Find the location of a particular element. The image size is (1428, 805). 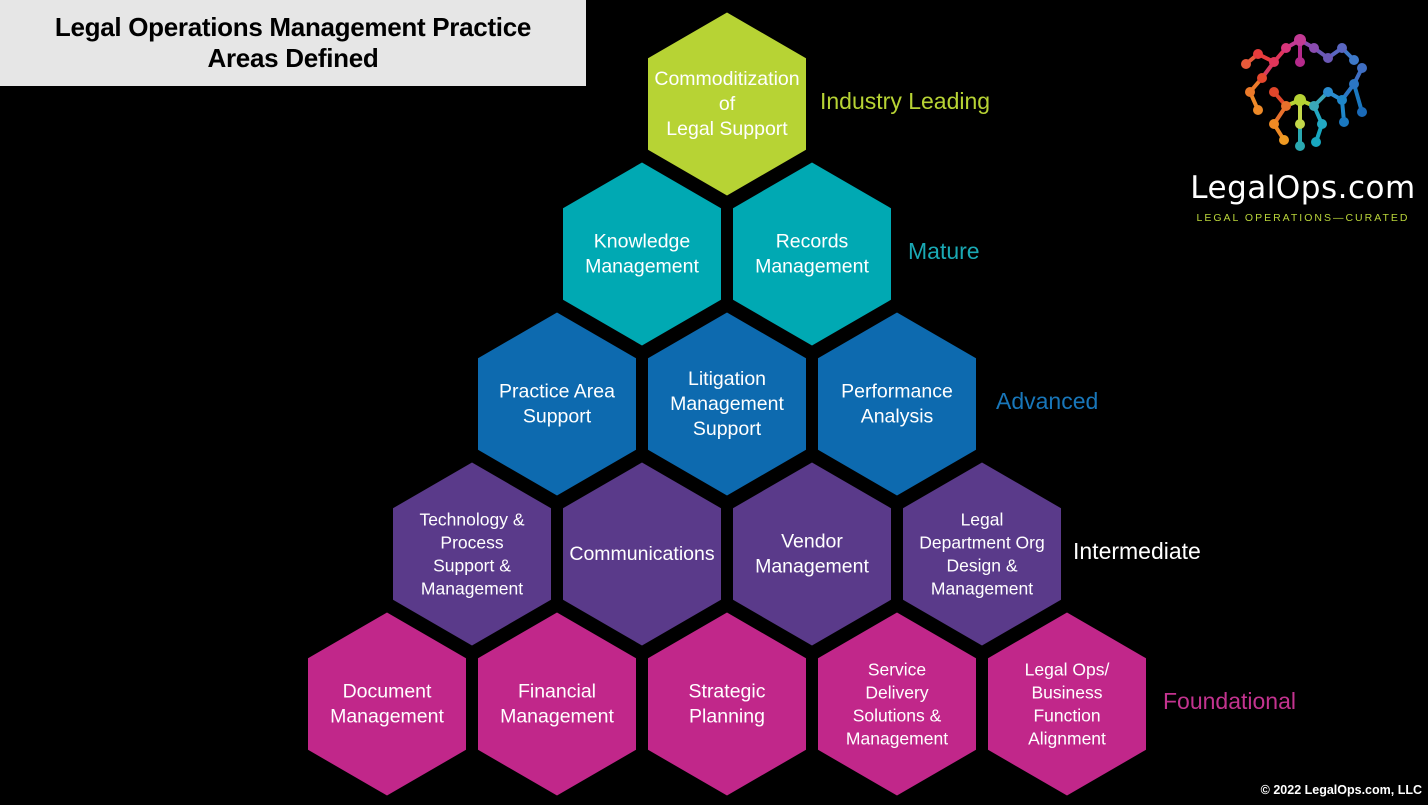

hex-label-line: Communications is located at coordinates (641, 554).